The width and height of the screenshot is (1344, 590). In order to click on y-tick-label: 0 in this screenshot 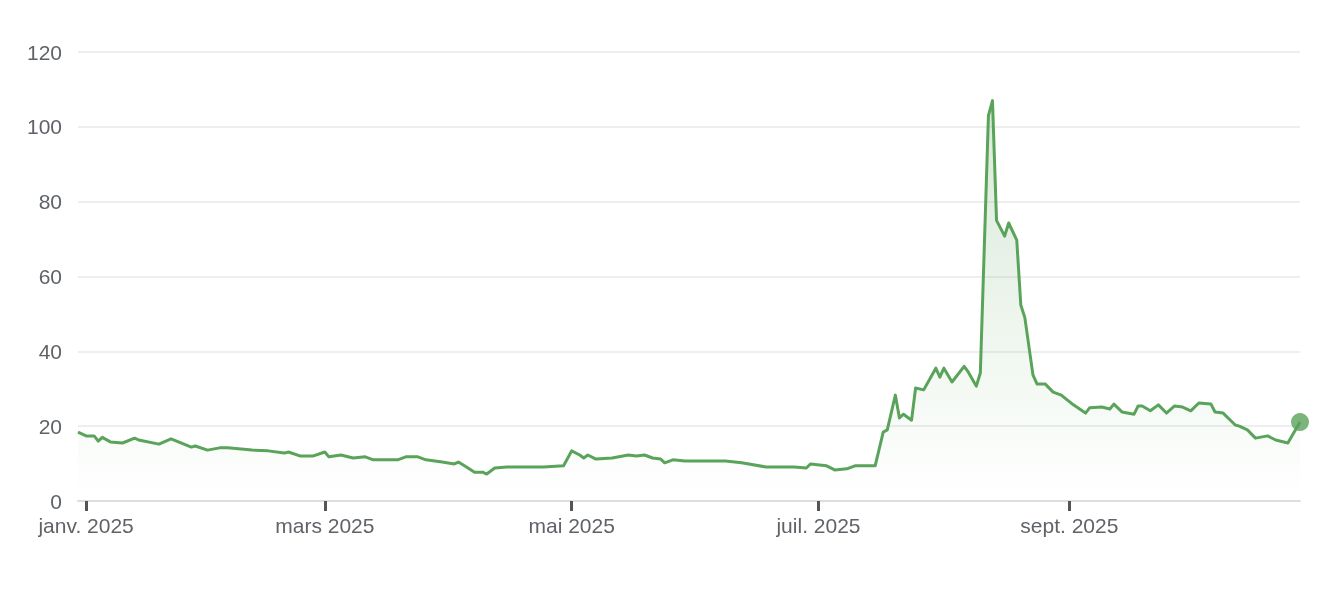, I will do `click(56, 501)`.